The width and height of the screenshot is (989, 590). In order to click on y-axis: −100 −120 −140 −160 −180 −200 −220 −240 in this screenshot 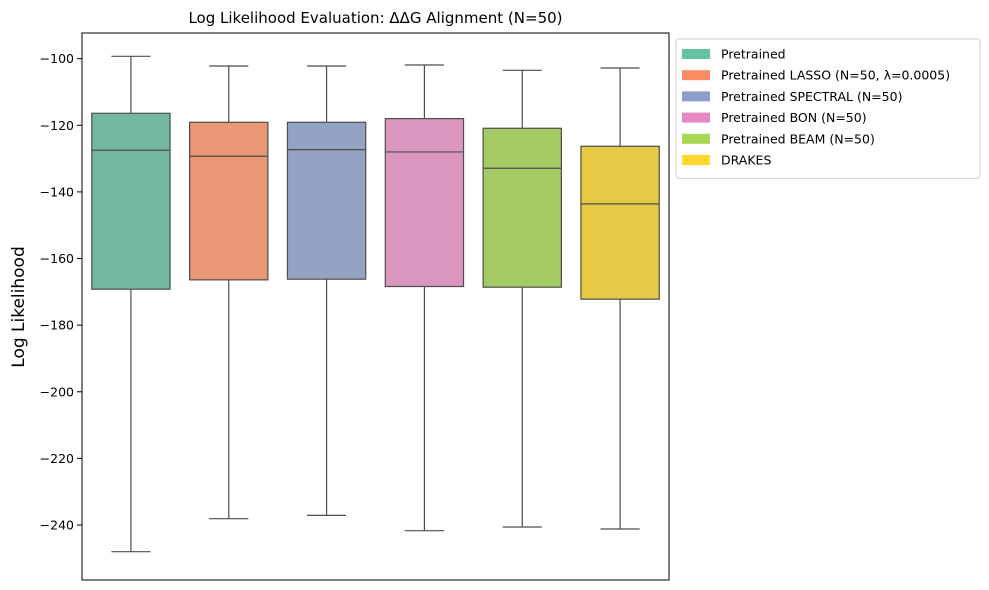, I will do `click(61, 292)`.